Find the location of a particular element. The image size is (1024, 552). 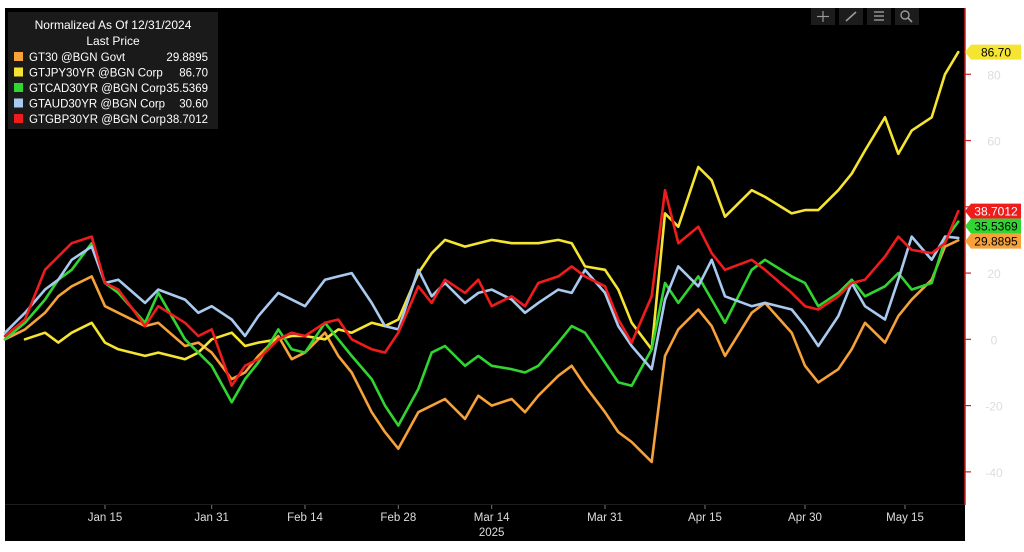

x-tick-label: Feb 28 is located at coordinates (398, 518).